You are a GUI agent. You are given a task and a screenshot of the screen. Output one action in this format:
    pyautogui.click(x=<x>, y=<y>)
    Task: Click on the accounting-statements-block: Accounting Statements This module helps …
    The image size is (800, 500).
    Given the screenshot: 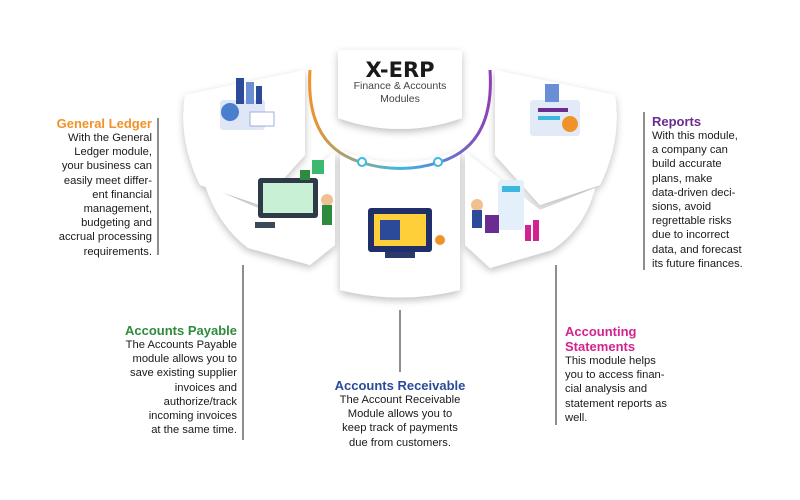 What is the action you would take?
    pyautogui.click(x=635, y=374)
    